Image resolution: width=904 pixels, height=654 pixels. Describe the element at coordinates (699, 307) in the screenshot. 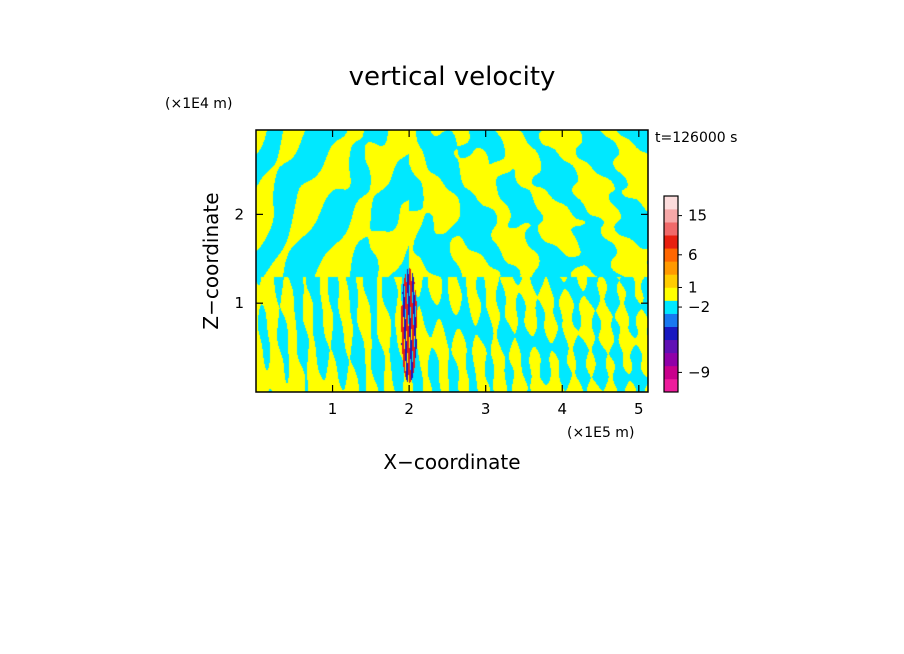

I see `colorbar-tick-label: −2` at that location.